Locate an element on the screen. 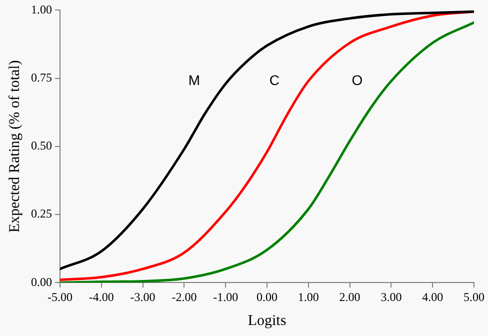 The image size is (488, 336). y-axis-title: Expected Rating (% of total) is located at coordinates (14, 146).